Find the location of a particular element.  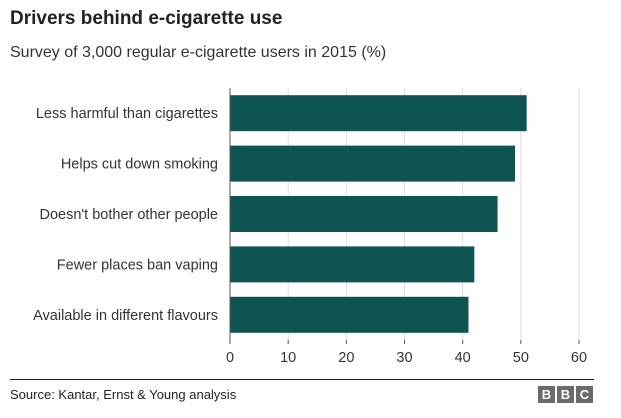

x-tick-label: 0 is located at coordinates (230, 358).